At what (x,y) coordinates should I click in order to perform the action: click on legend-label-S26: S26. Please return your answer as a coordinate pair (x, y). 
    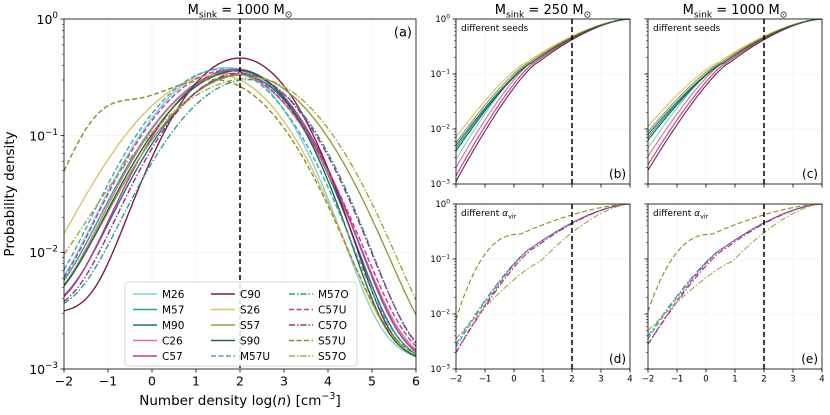
    Looking at the image, I should click on (250, 311).